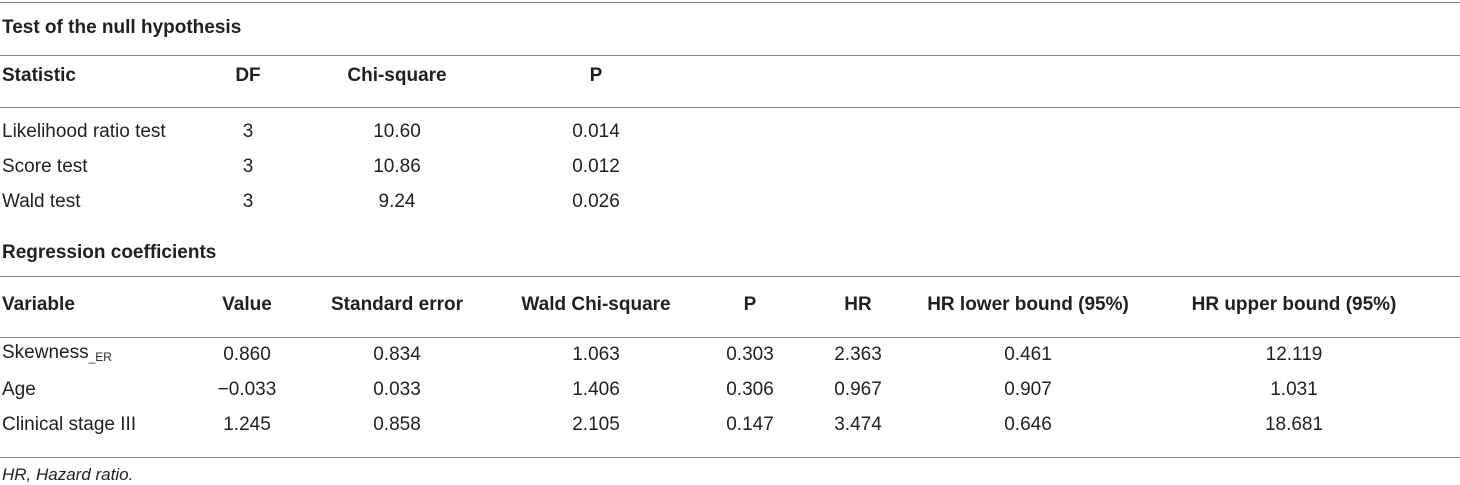 The image size is (1460, 485). I want to click on column-header: DF, so click(248, 75).